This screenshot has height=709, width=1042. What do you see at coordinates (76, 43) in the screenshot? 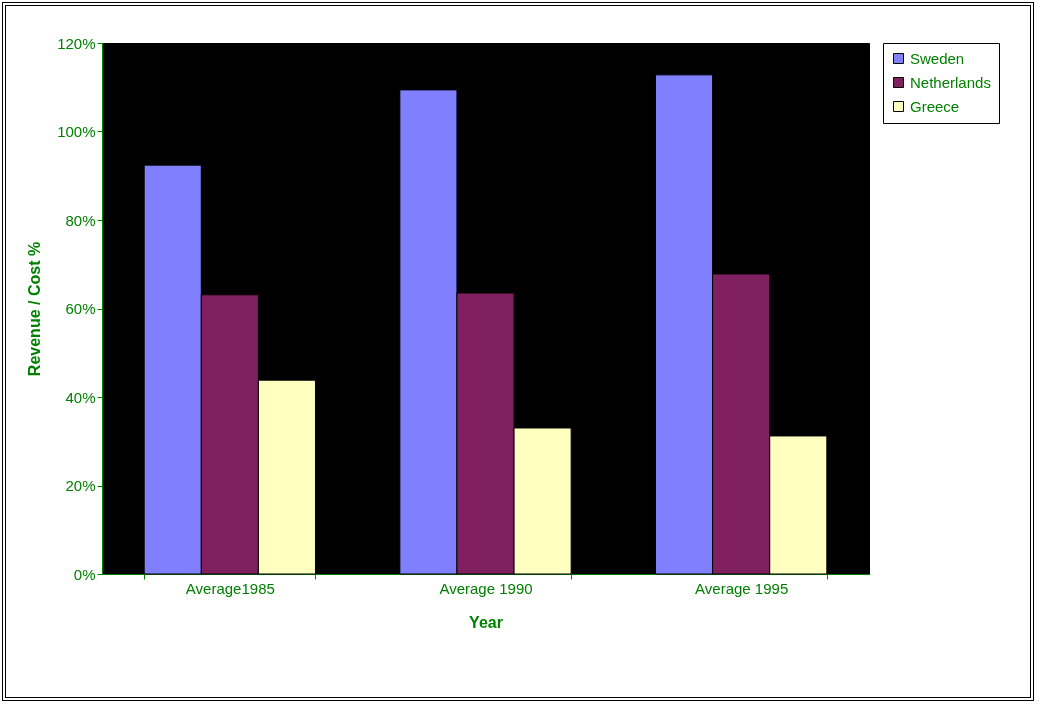
I see `y-tick-label: 120%` at bounding box center [76, 43].